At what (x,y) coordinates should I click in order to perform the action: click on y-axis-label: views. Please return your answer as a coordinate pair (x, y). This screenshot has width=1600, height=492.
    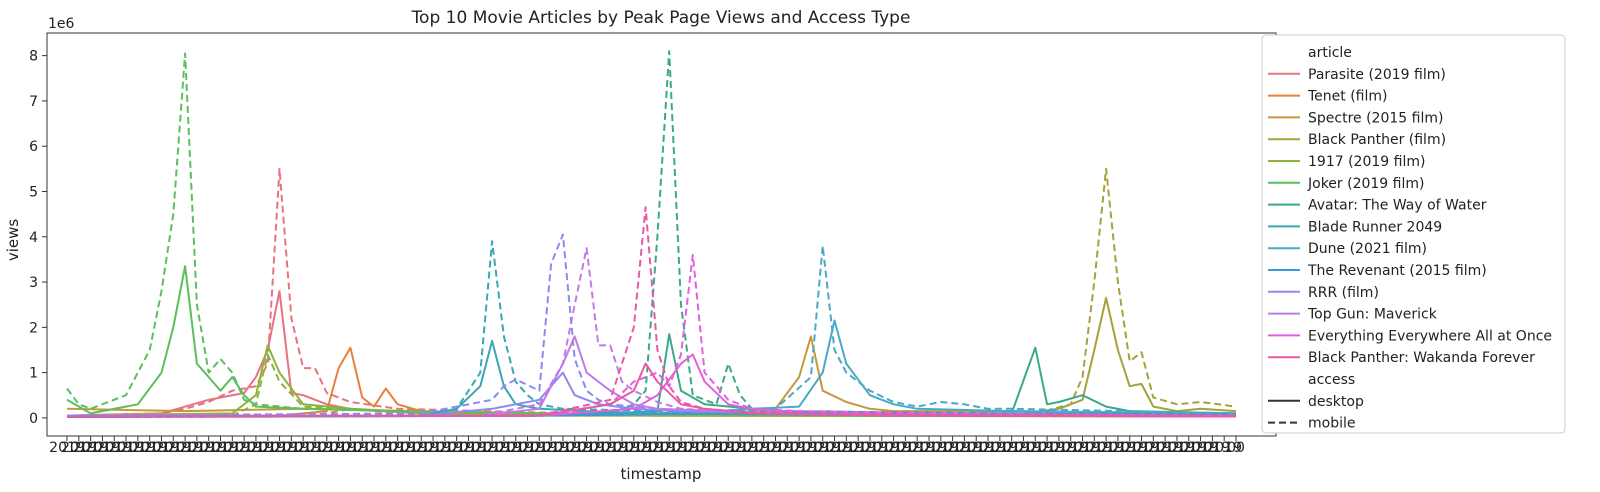
    Looking at the image, I should click on (13, 240).